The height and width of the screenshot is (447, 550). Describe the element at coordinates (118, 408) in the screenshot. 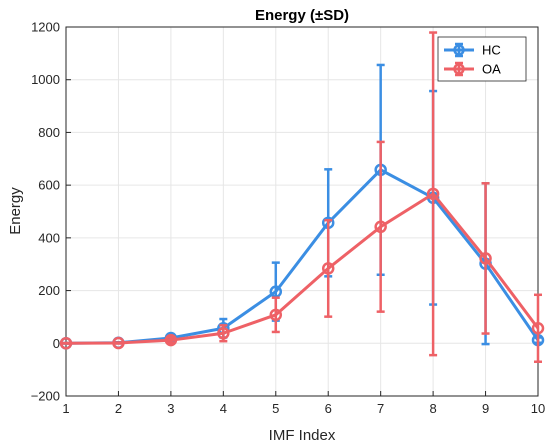

I see `x-tick-label: 2` at that location.